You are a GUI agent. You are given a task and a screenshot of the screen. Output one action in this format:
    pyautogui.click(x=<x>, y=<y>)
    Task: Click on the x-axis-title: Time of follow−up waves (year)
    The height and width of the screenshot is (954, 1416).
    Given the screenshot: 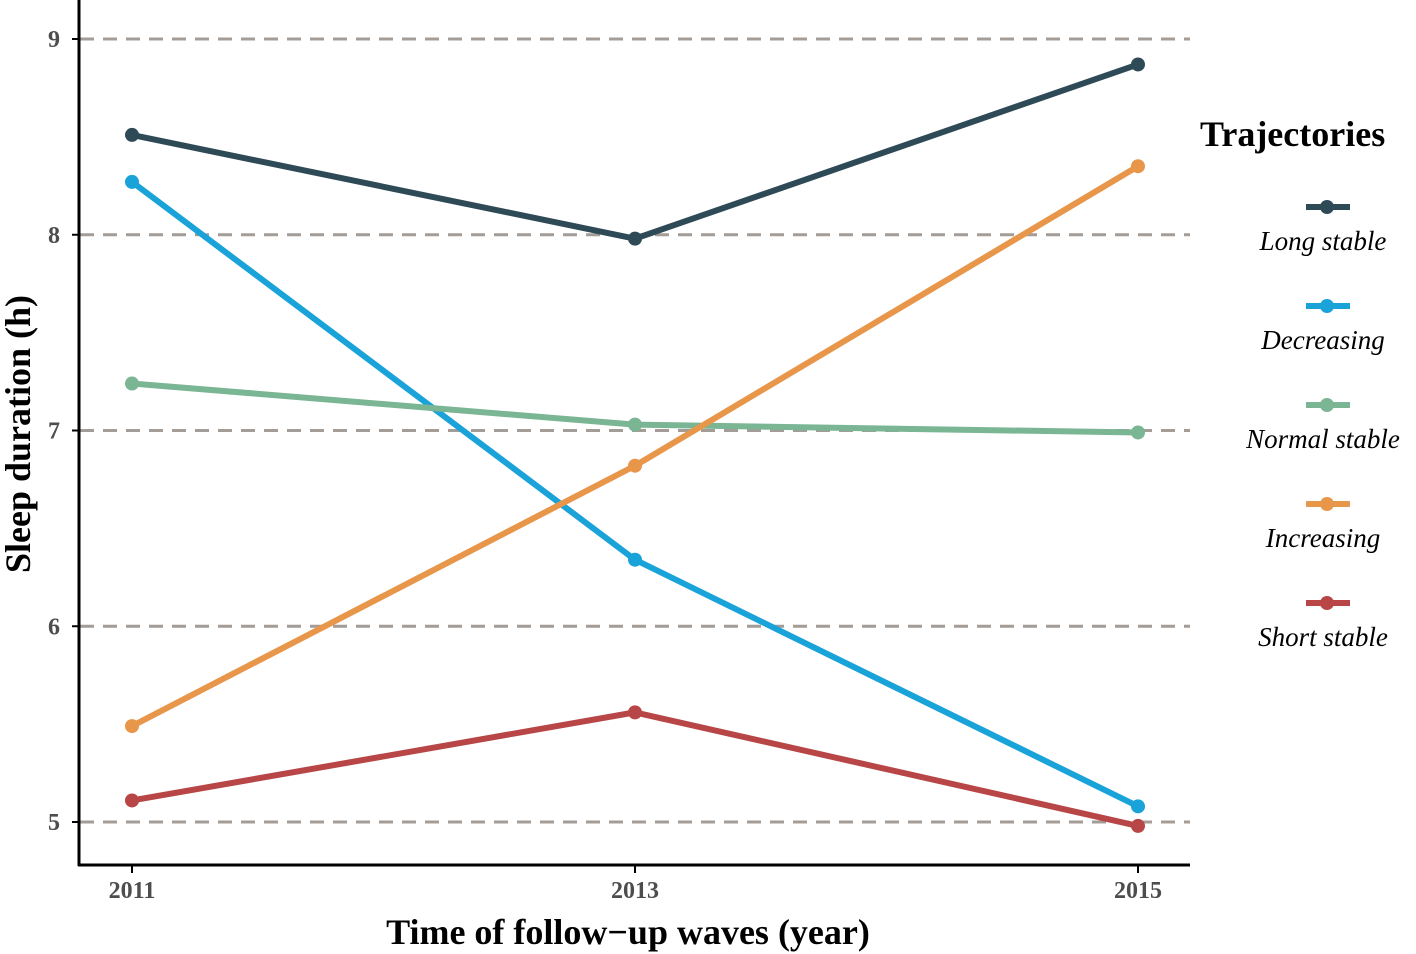 What is the action you would take?
    pyautogui.click(x=628, y=932)
    